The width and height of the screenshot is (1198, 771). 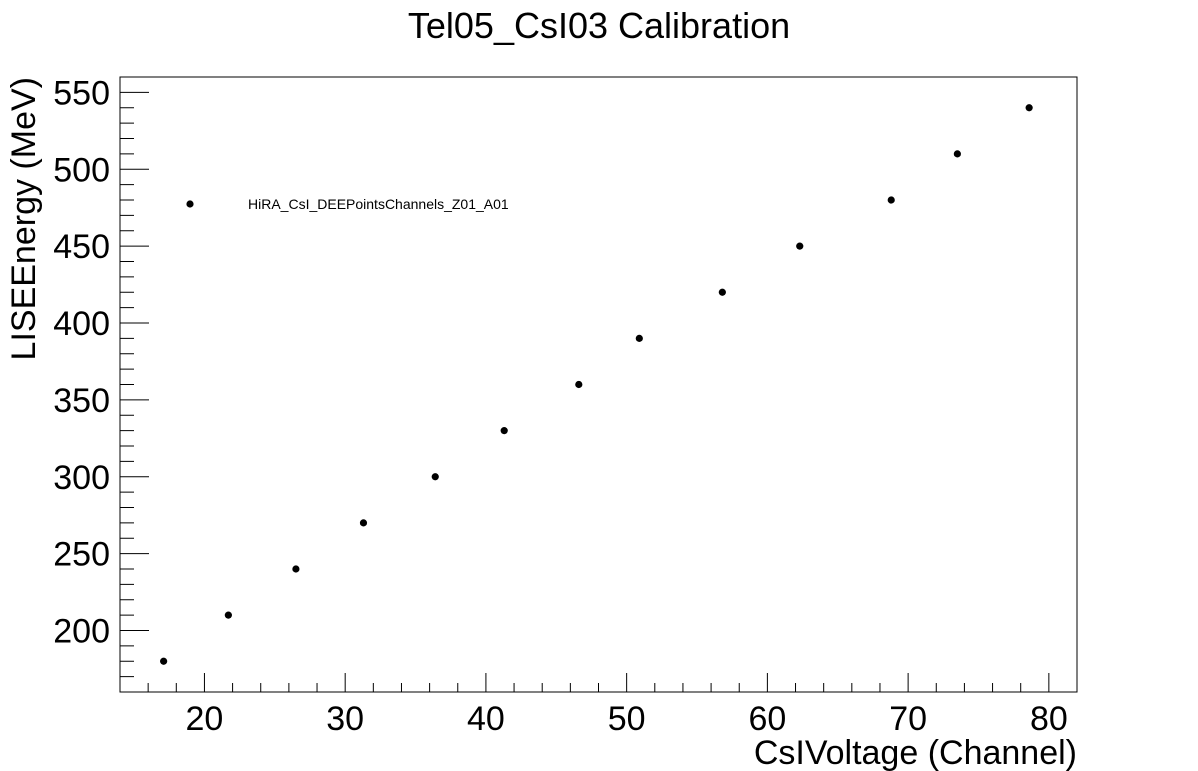 What do you see at coordinates (1049, 719) in the screenshot?
I see `x-tick-label: 80` at bounding box center [1049, 719].